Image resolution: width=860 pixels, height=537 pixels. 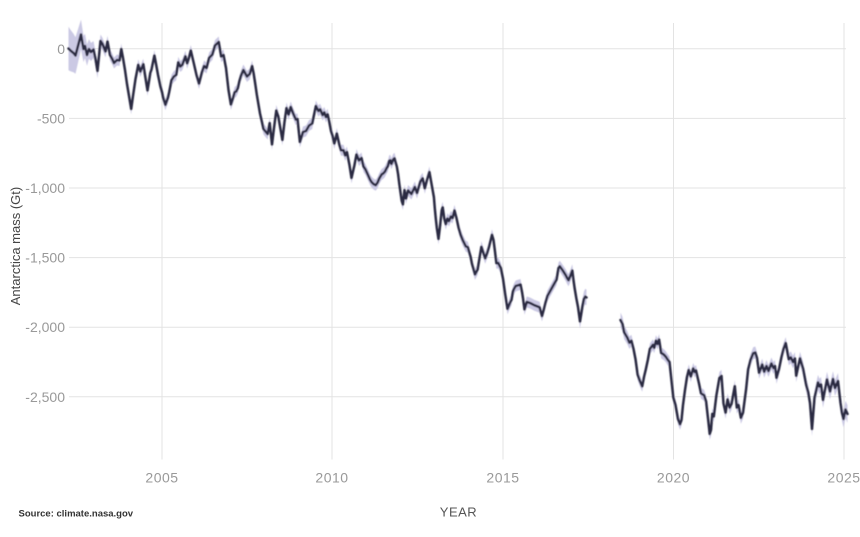 What do you see at coordinates (51, 118) in the screenshot?
I see `svg-text: -500` at bounding box center [51, 118].